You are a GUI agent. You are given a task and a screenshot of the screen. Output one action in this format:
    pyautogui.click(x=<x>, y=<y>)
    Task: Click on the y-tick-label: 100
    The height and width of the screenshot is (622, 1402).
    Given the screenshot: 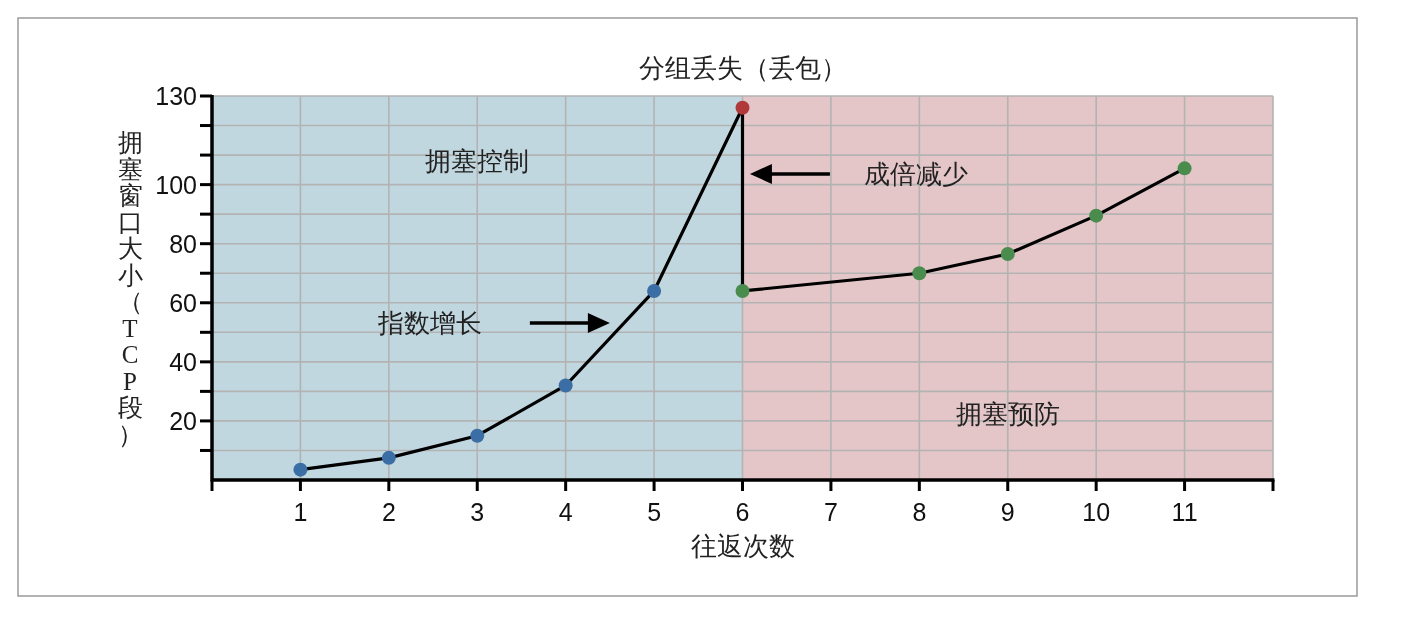 What is the action you would take?
    pyautogui.click(x=176, y=184)
    